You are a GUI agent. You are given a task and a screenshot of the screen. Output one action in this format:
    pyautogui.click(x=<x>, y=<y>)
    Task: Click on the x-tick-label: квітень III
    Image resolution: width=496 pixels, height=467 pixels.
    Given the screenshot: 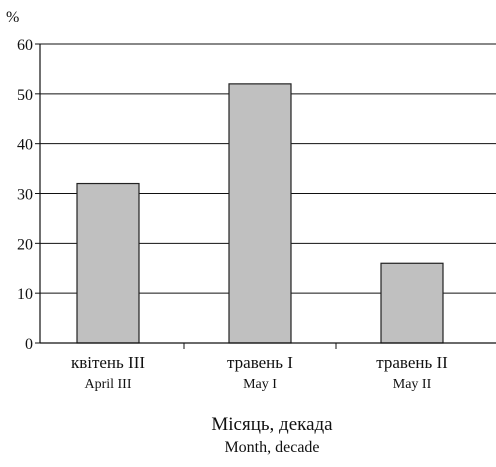 What is the action you would take?
    pyautogui.click(x=108, y=362)
    